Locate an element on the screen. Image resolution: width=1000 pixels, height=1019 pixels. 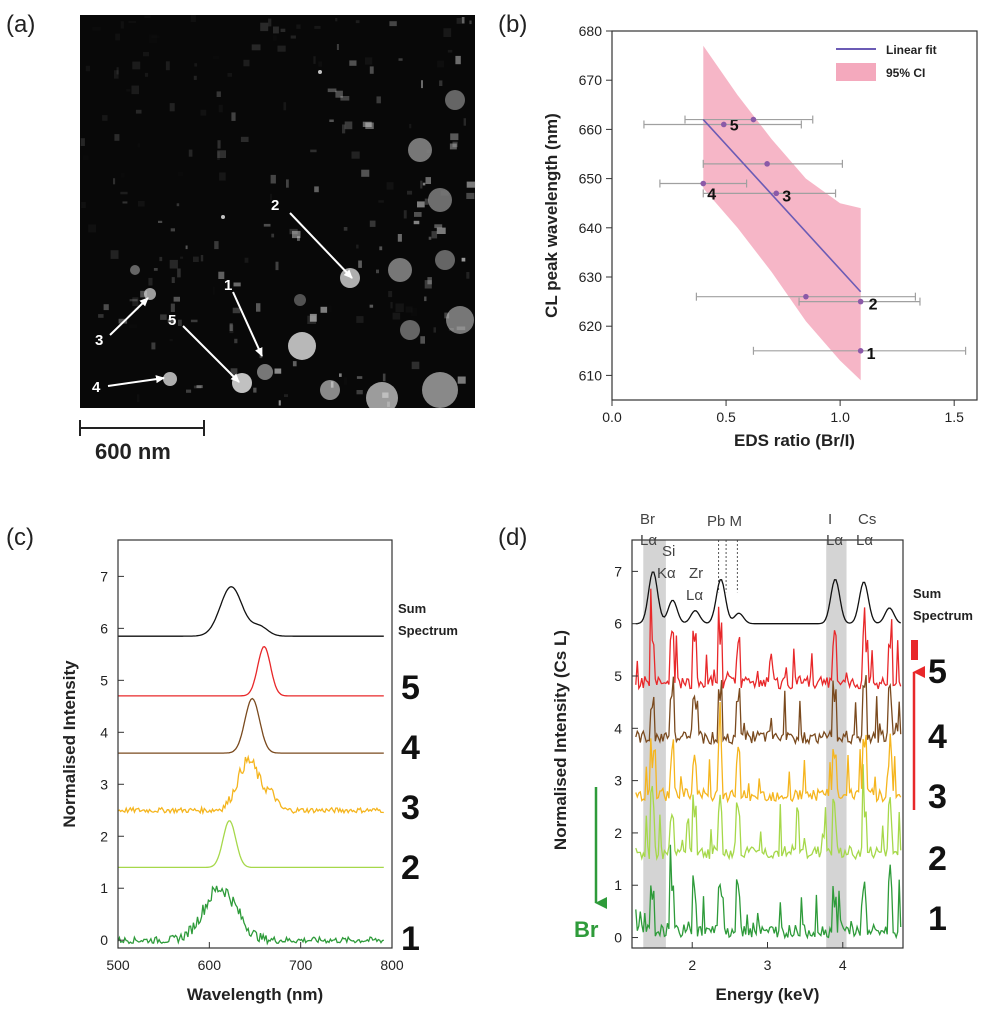
series-label: 4 is located at coordinates (410, 748).